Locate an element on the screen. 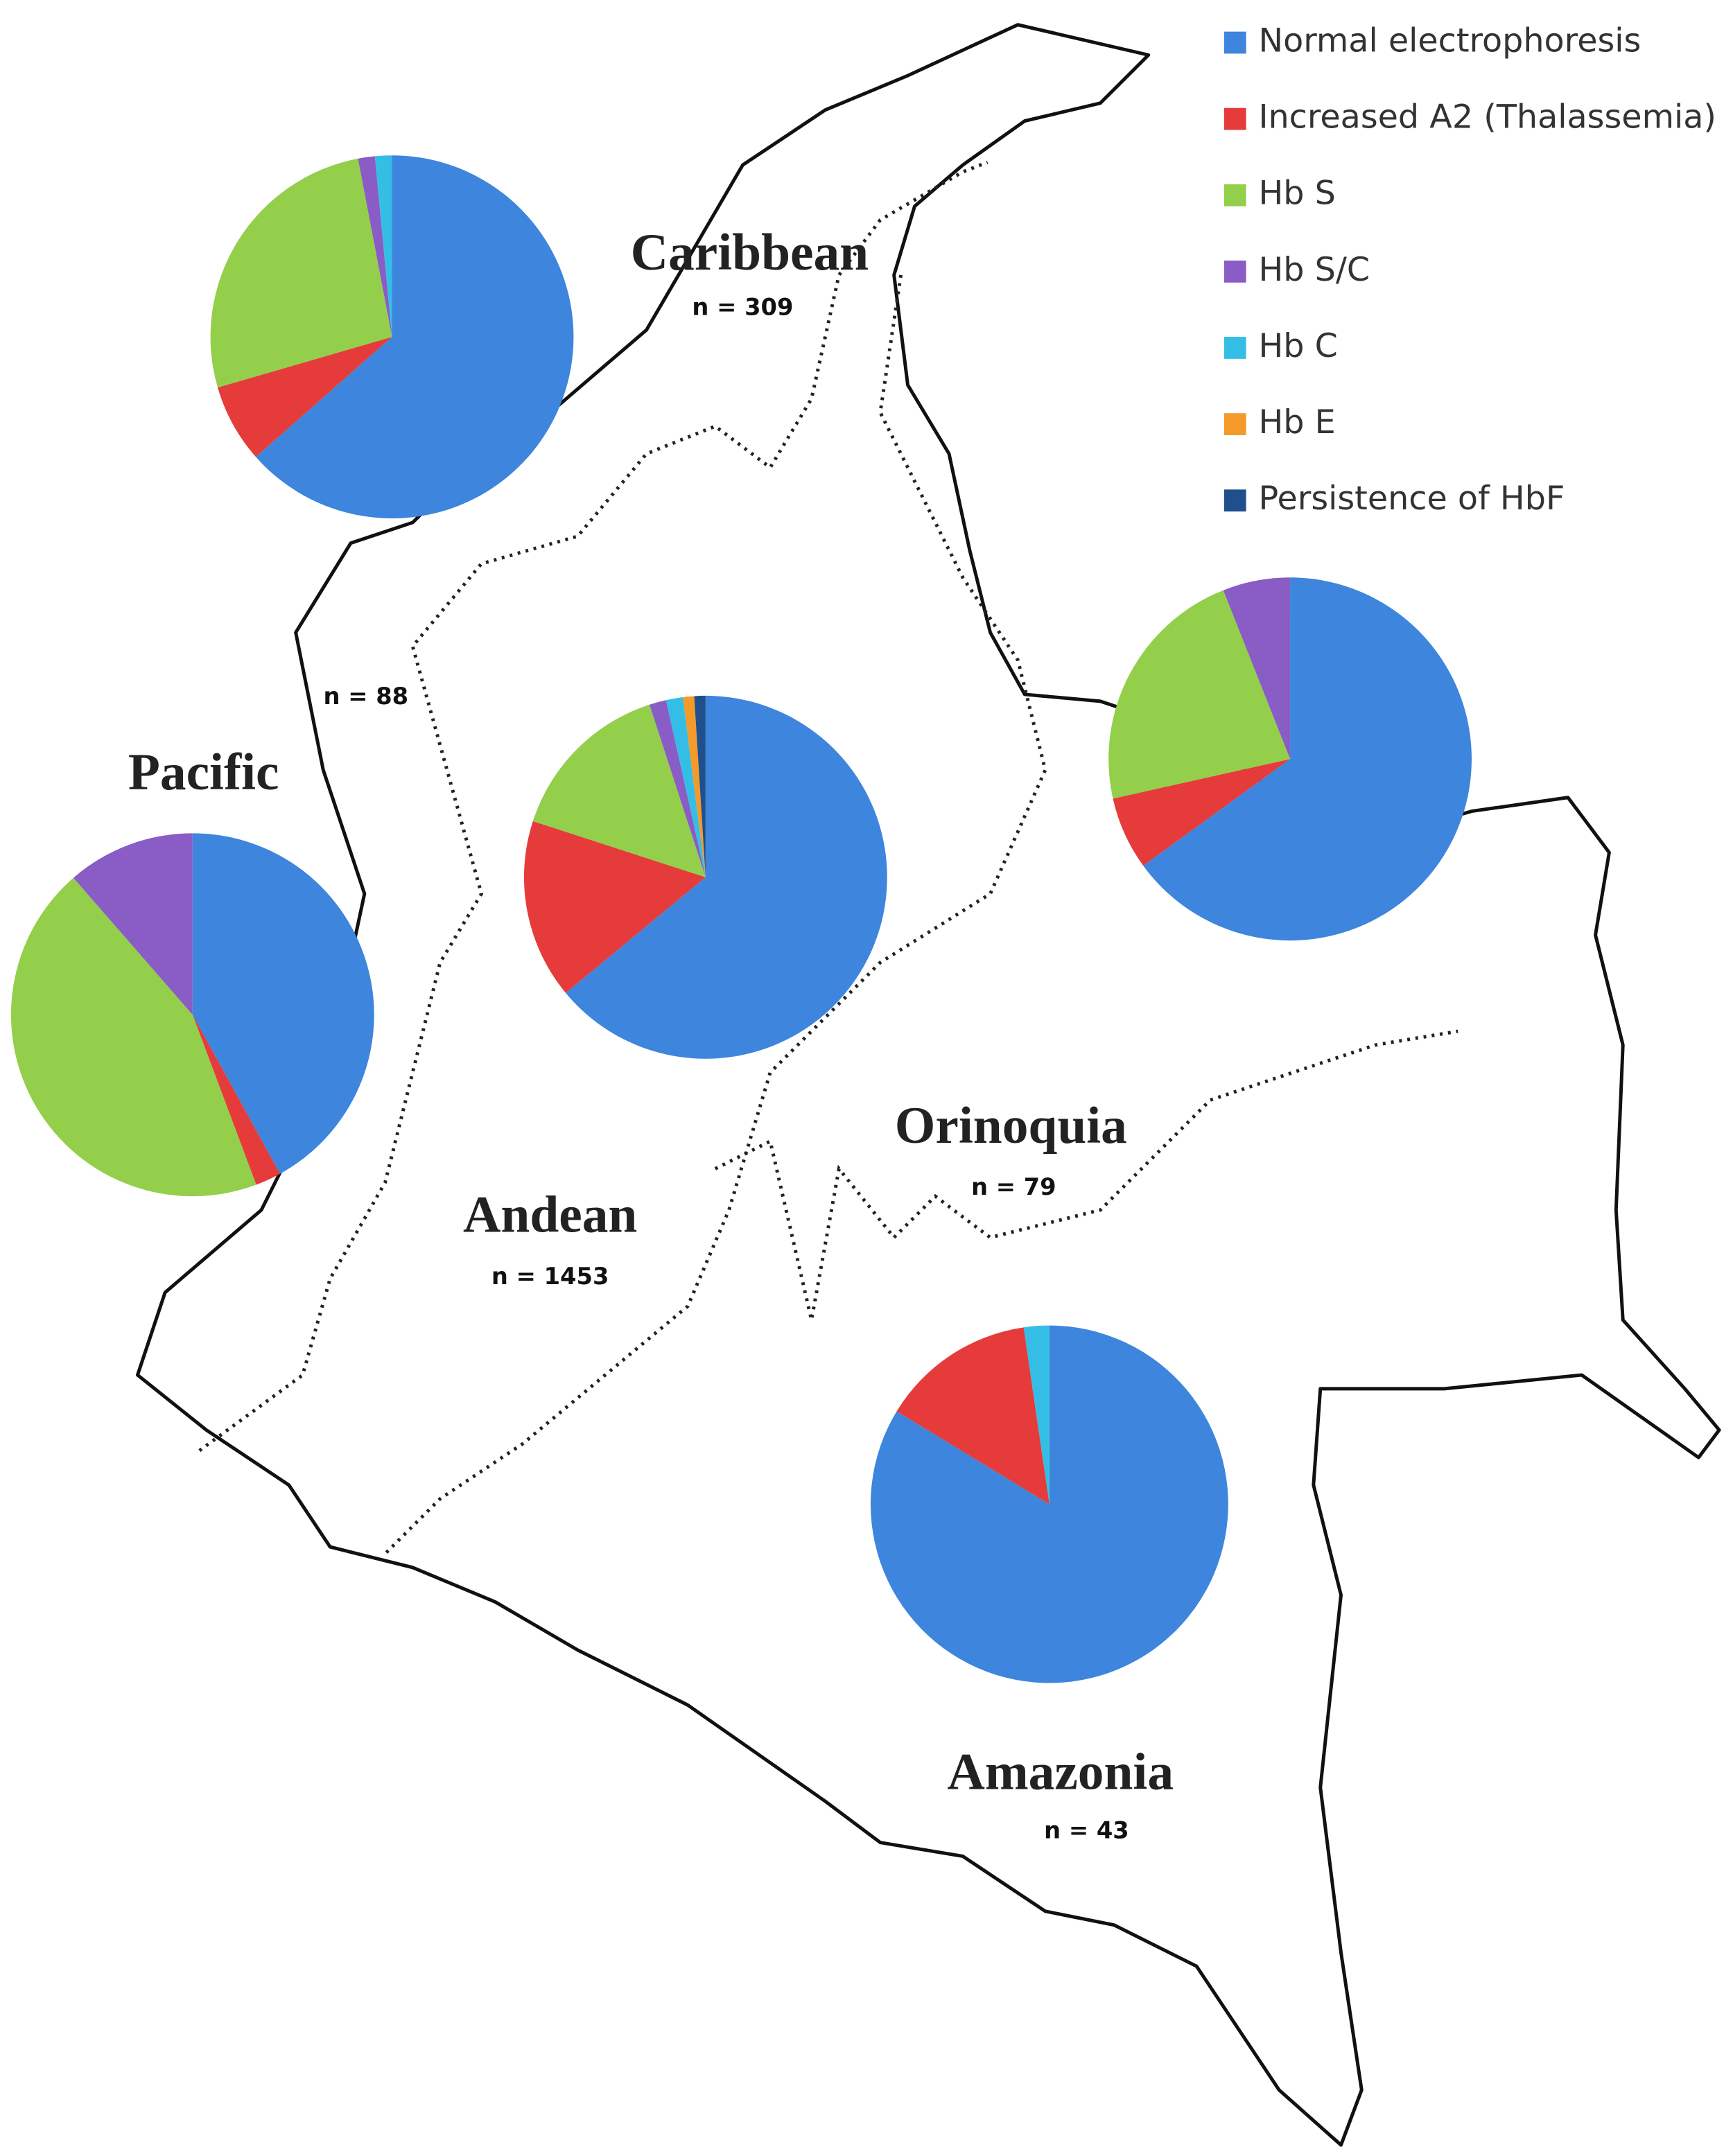 The image size is (1733, 2156). sample-size: n = 1453 is located at coordinates (550, 1276).